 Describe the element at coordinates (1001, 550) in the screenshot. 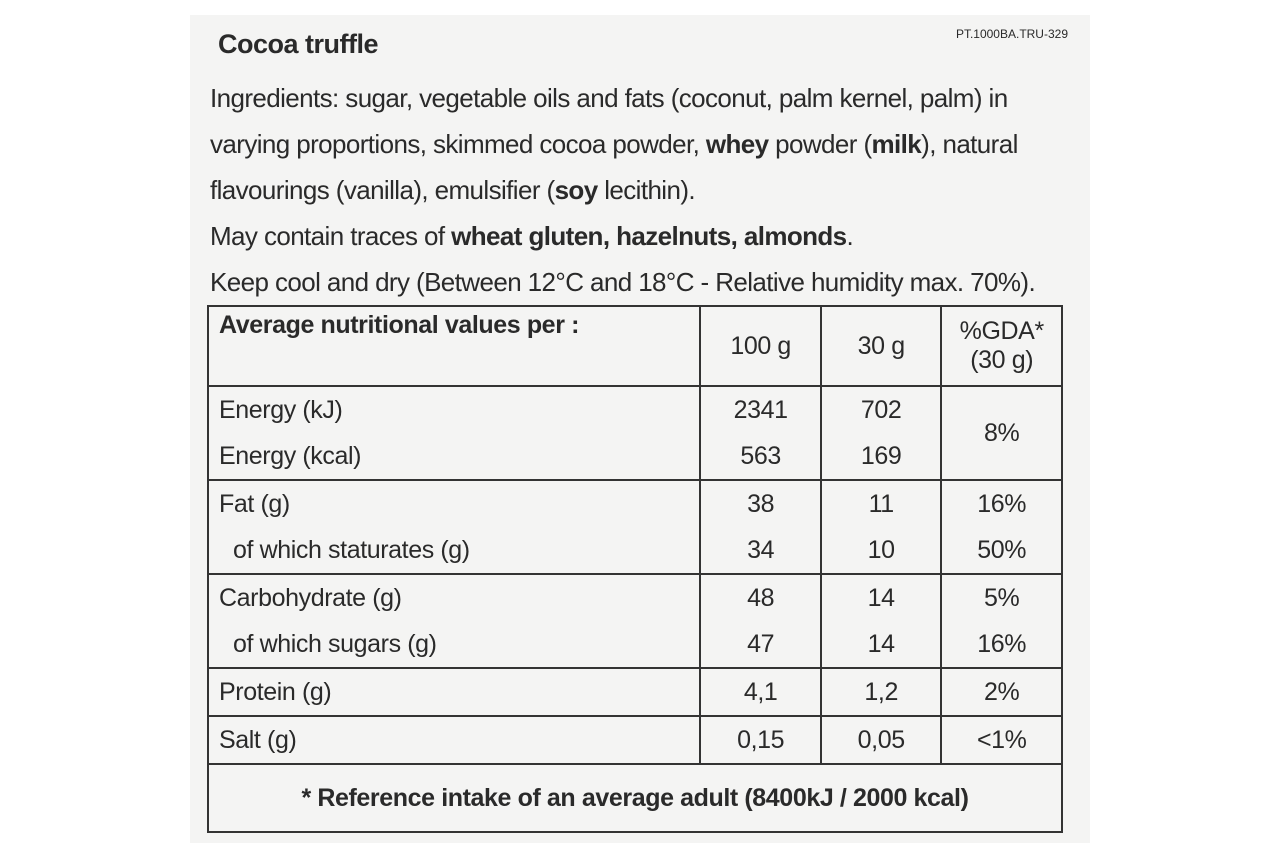

I see `nutrient-value: 50%` at that location.